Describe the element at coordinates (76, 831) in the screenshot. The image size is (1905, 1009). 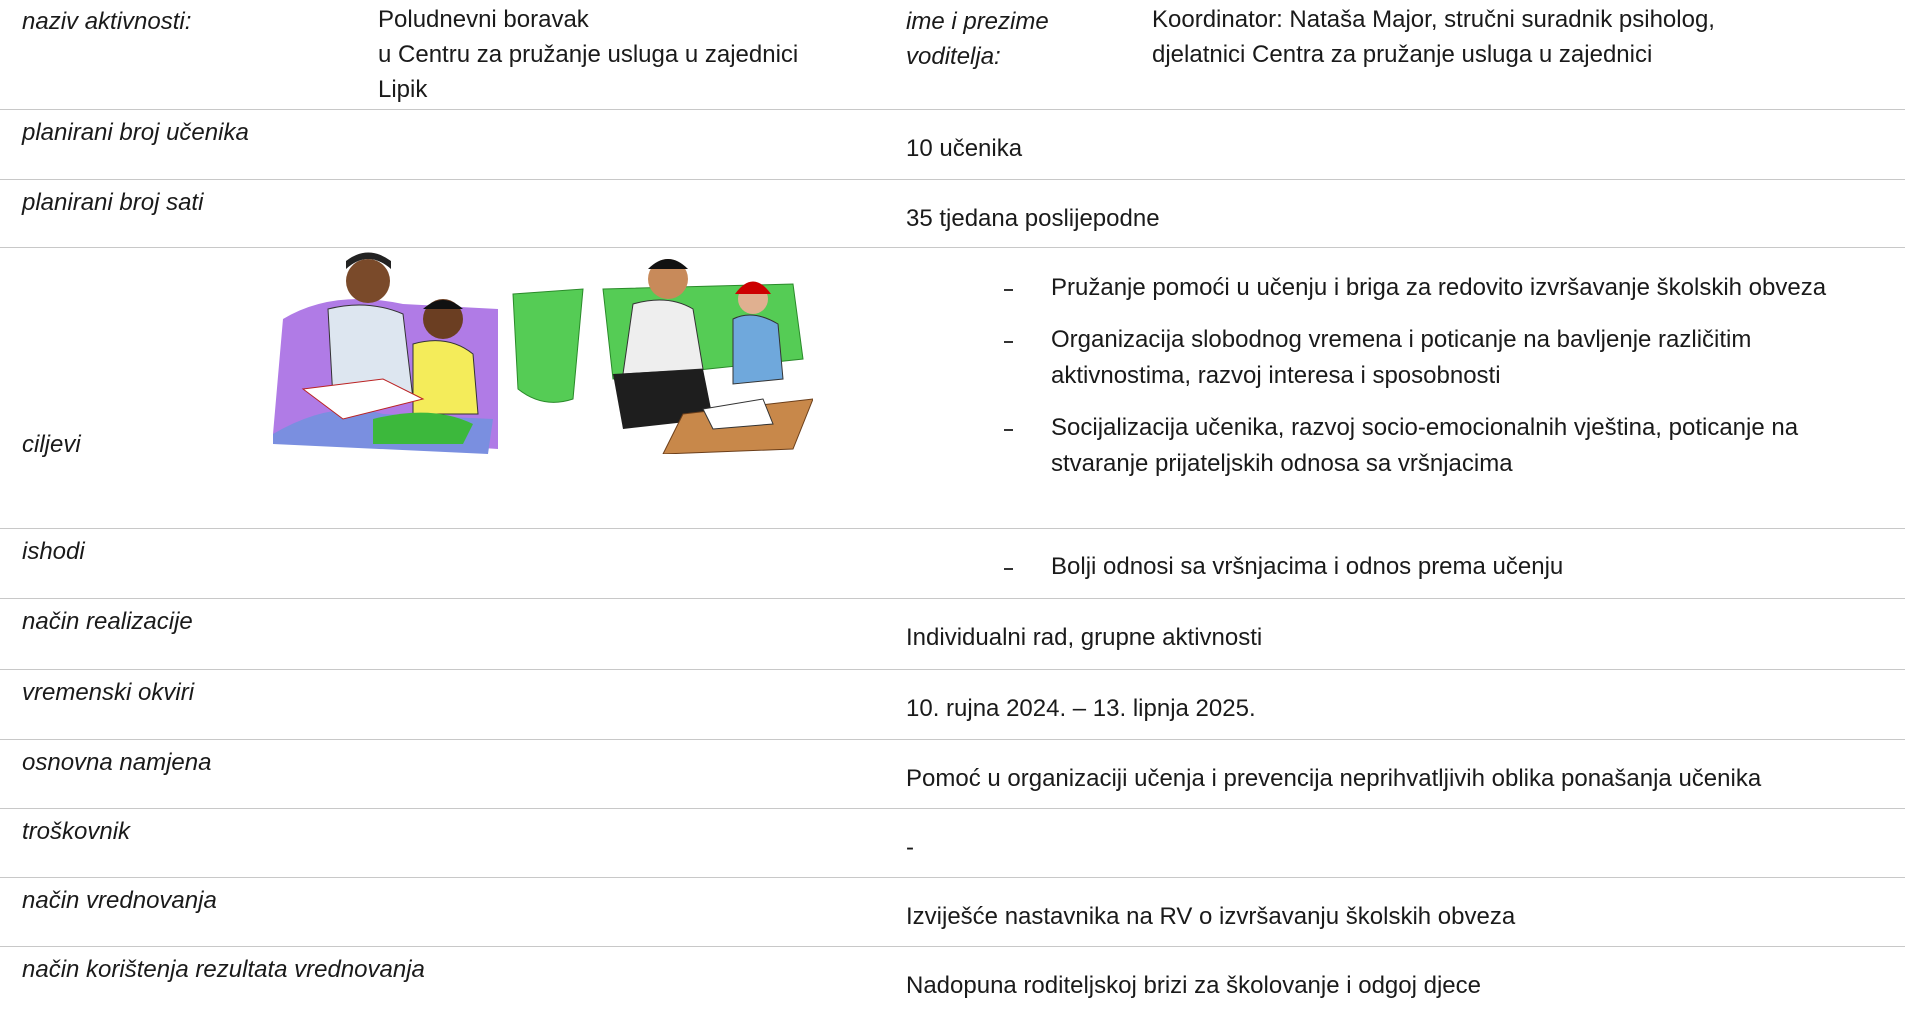
I see `row-label: troškovnik` at that location.